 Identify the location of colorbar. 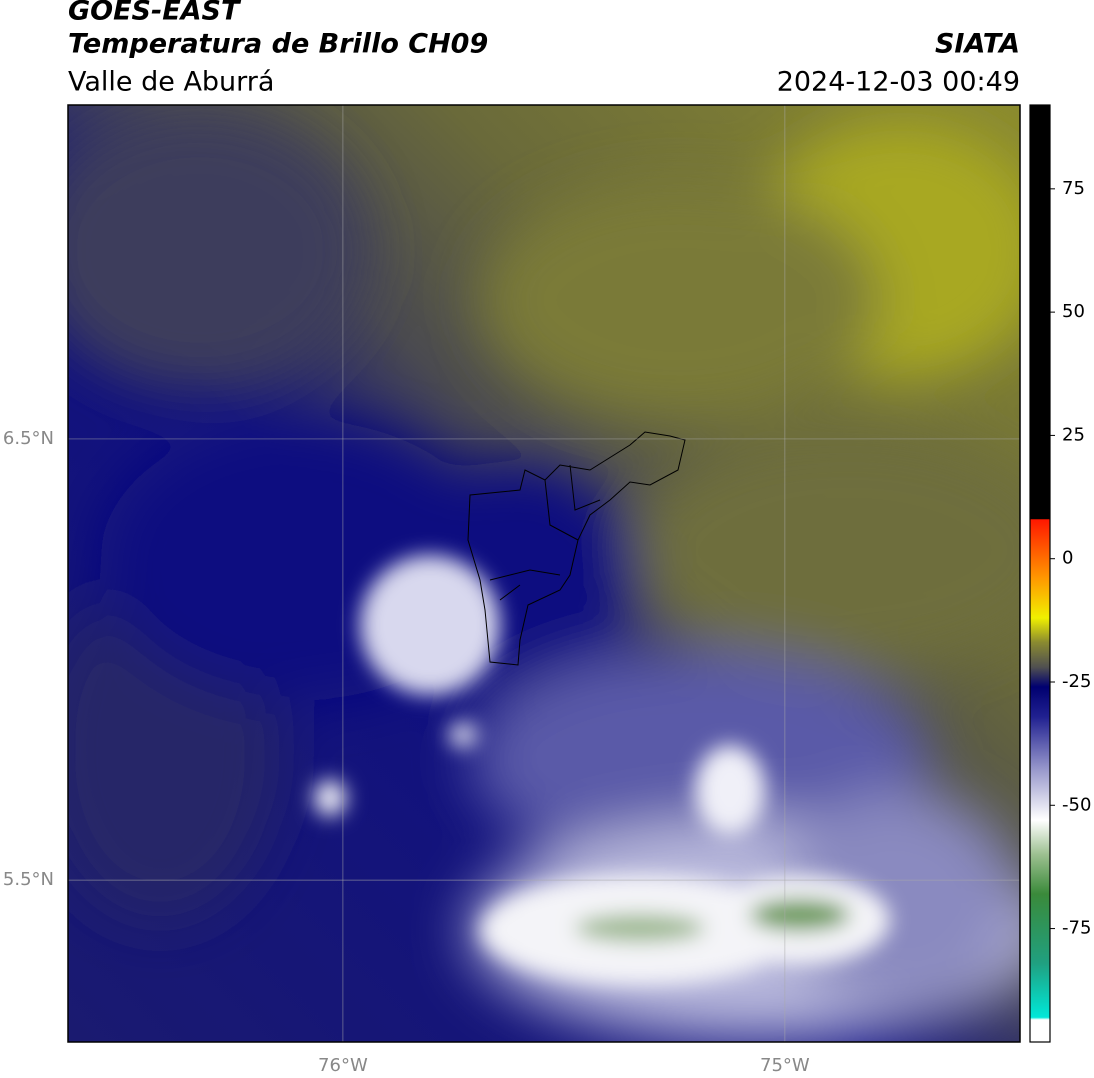
(1040, 573).